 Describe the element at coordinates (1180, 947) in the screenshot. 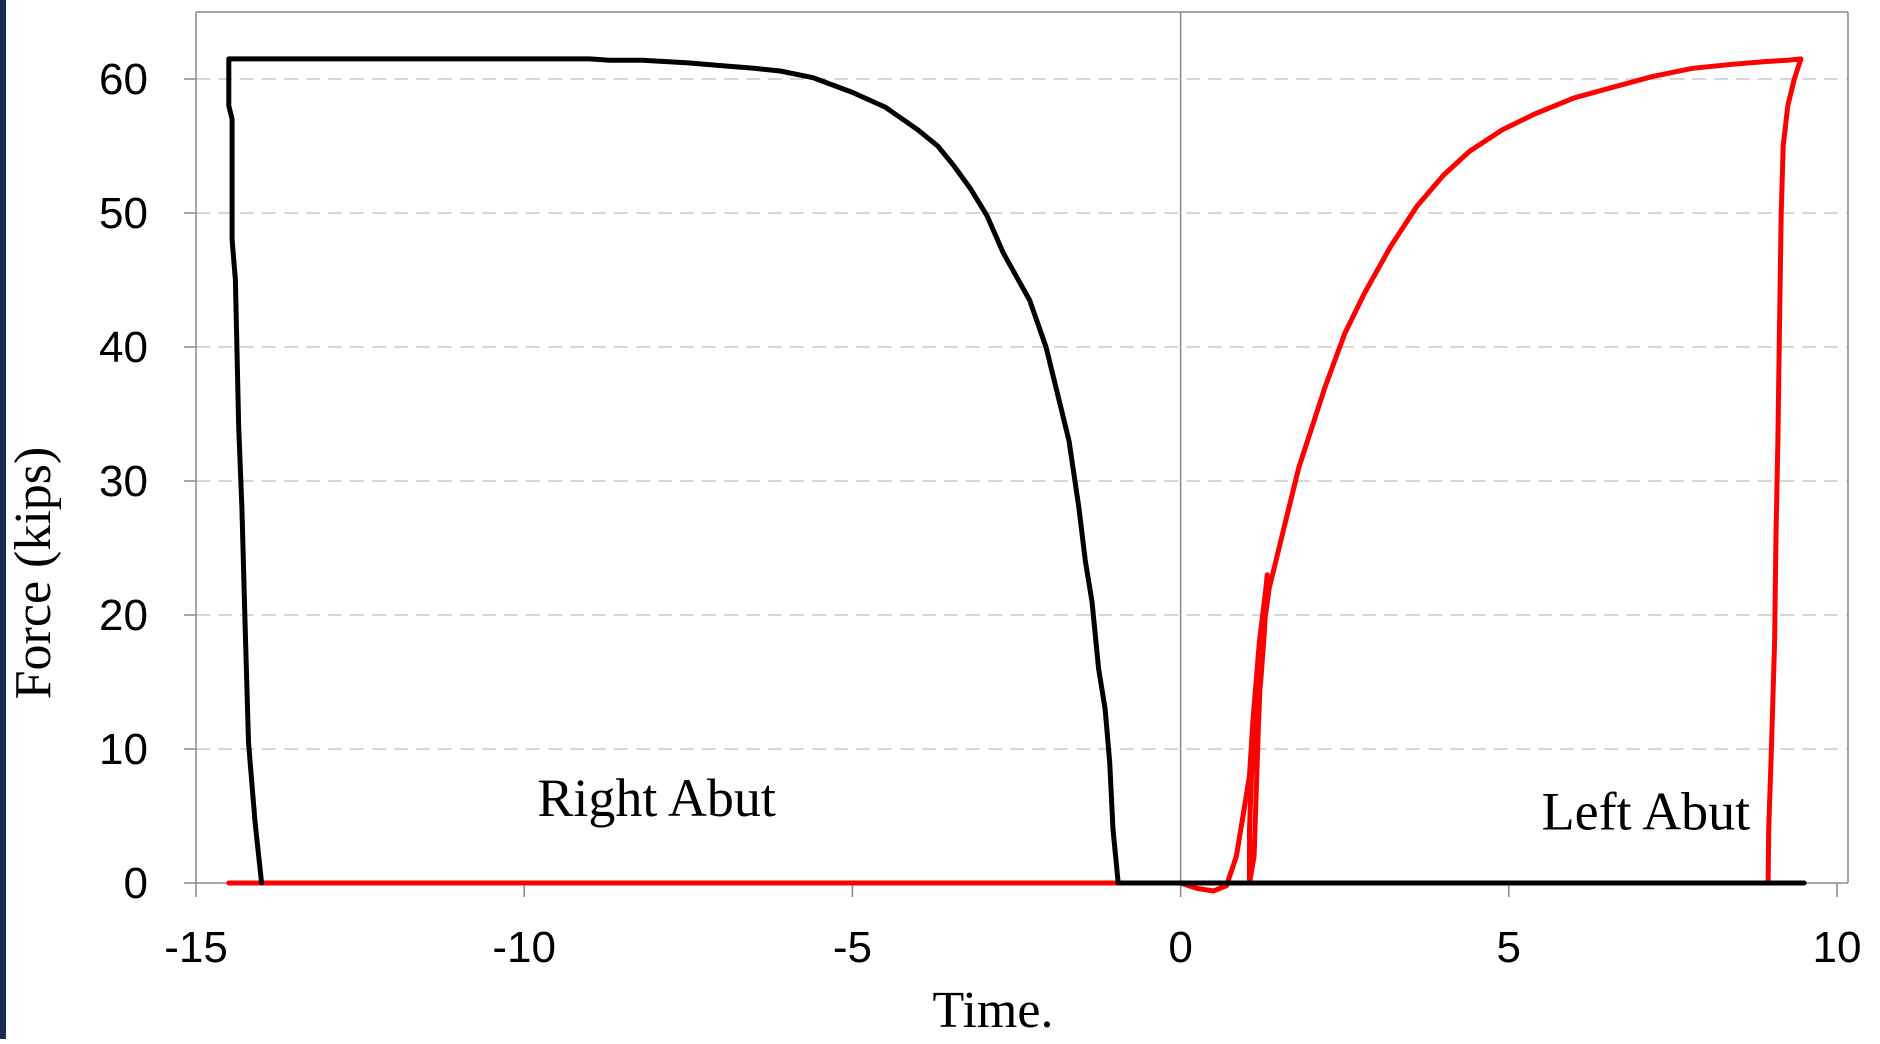

I see `x-tick-label: 0` at that location.